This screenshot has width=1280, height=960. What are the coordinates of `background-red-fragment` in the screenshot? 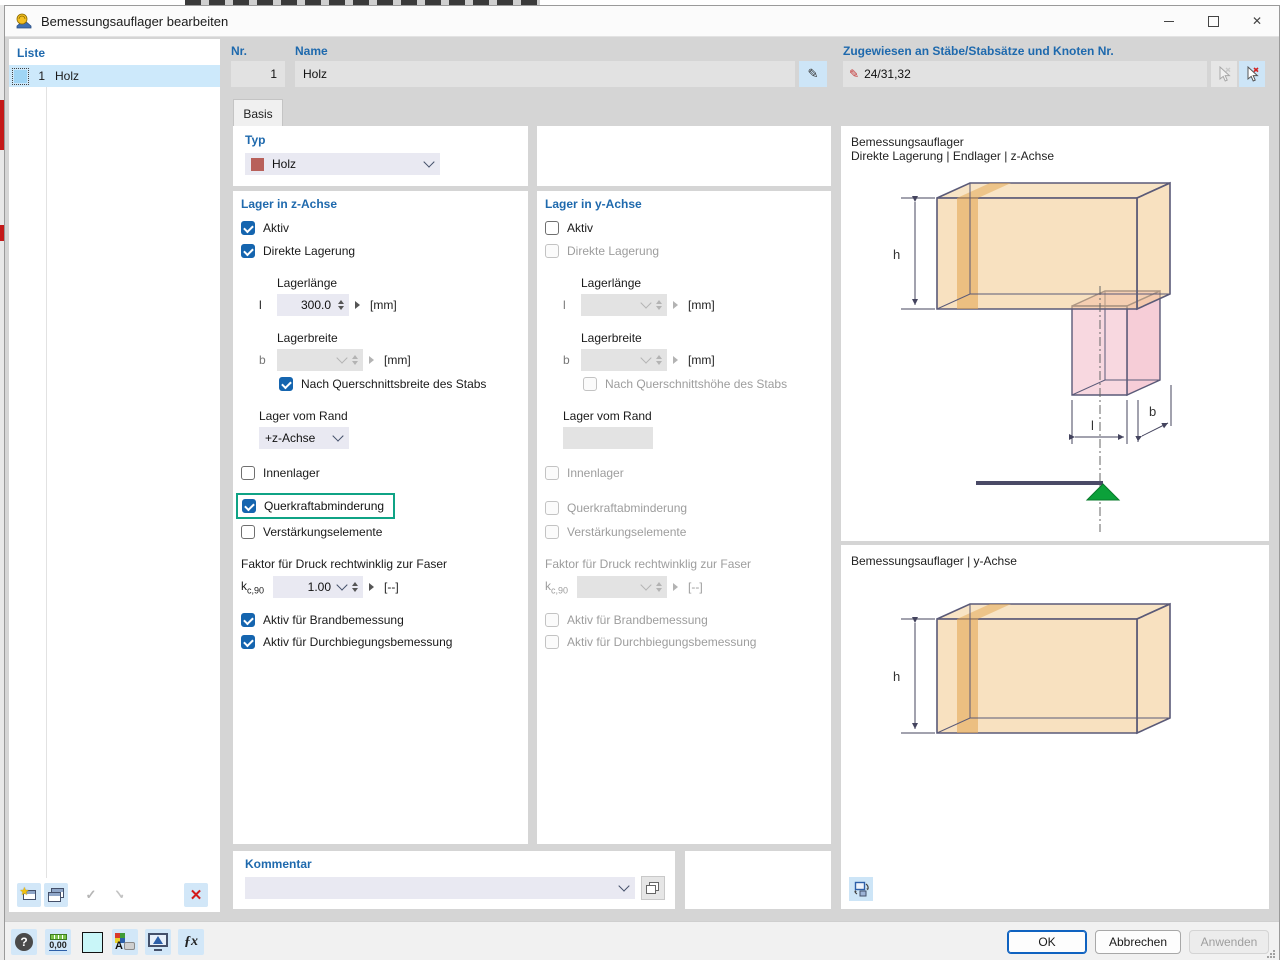 It's located at (2, 125).